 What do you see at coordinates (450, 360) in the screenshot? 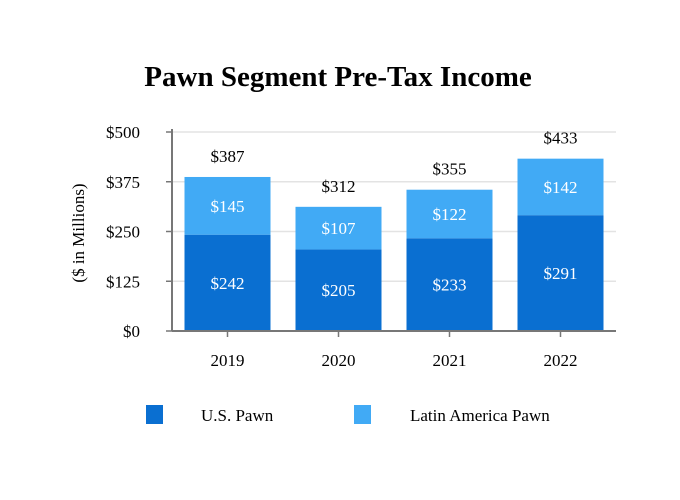
I see `x-tick-label: 2021` at bounding box center [450, 360].